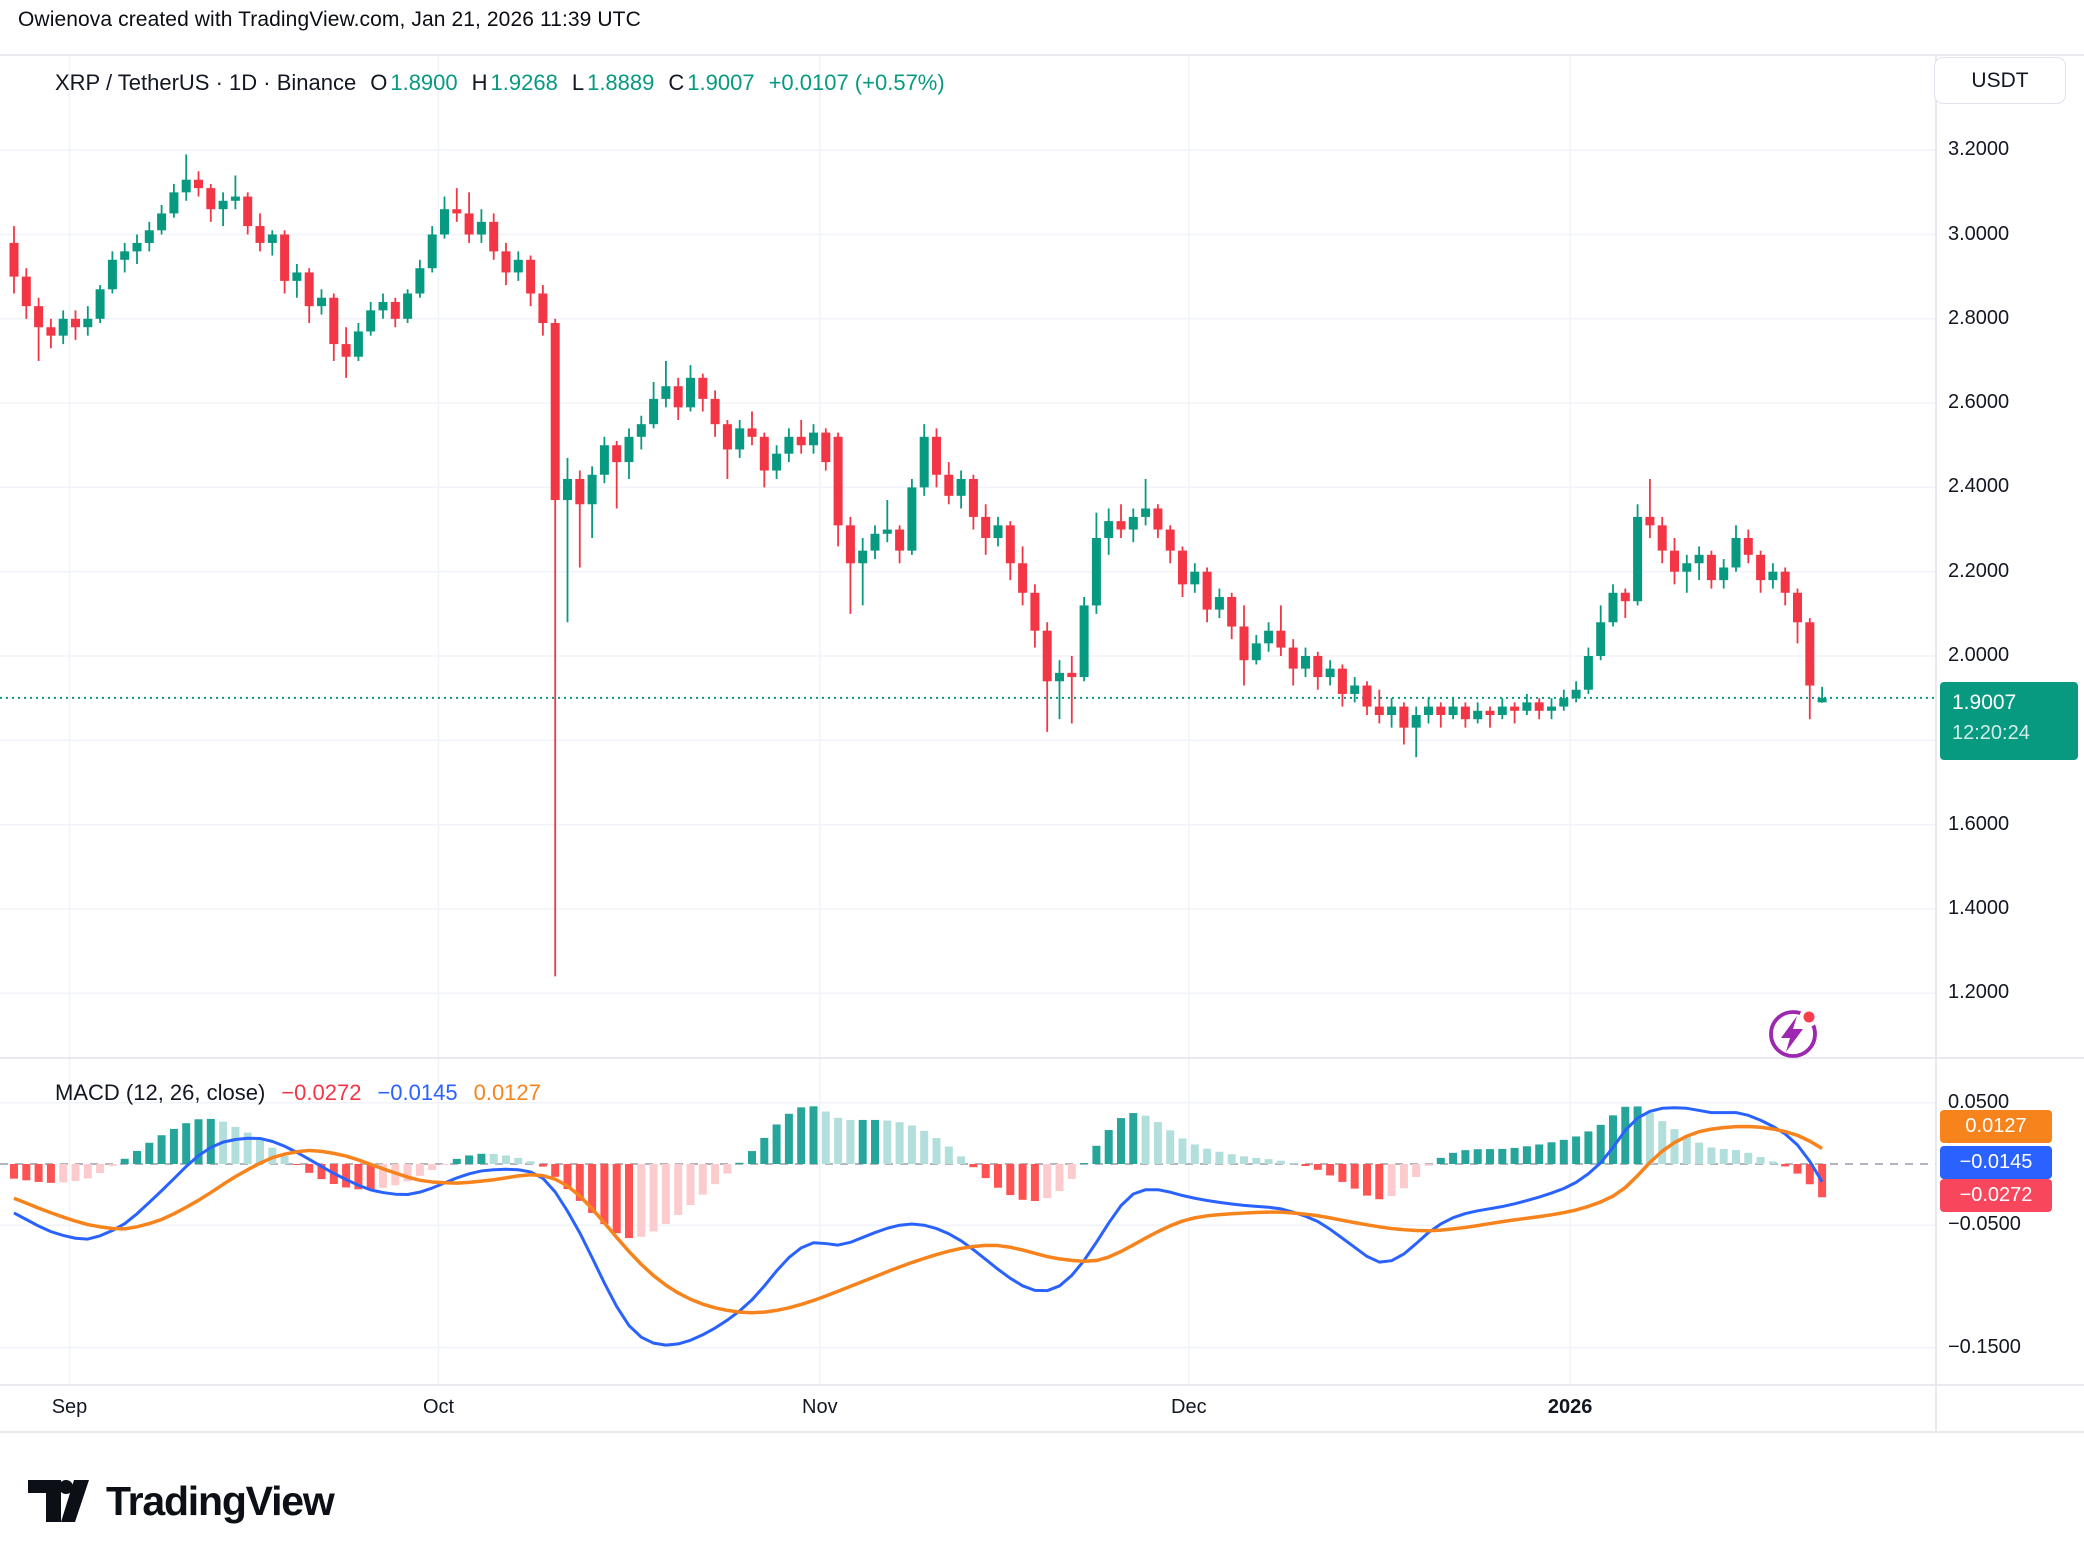  I want to click on lightning-bolt-icon, so click(1792, 1034).